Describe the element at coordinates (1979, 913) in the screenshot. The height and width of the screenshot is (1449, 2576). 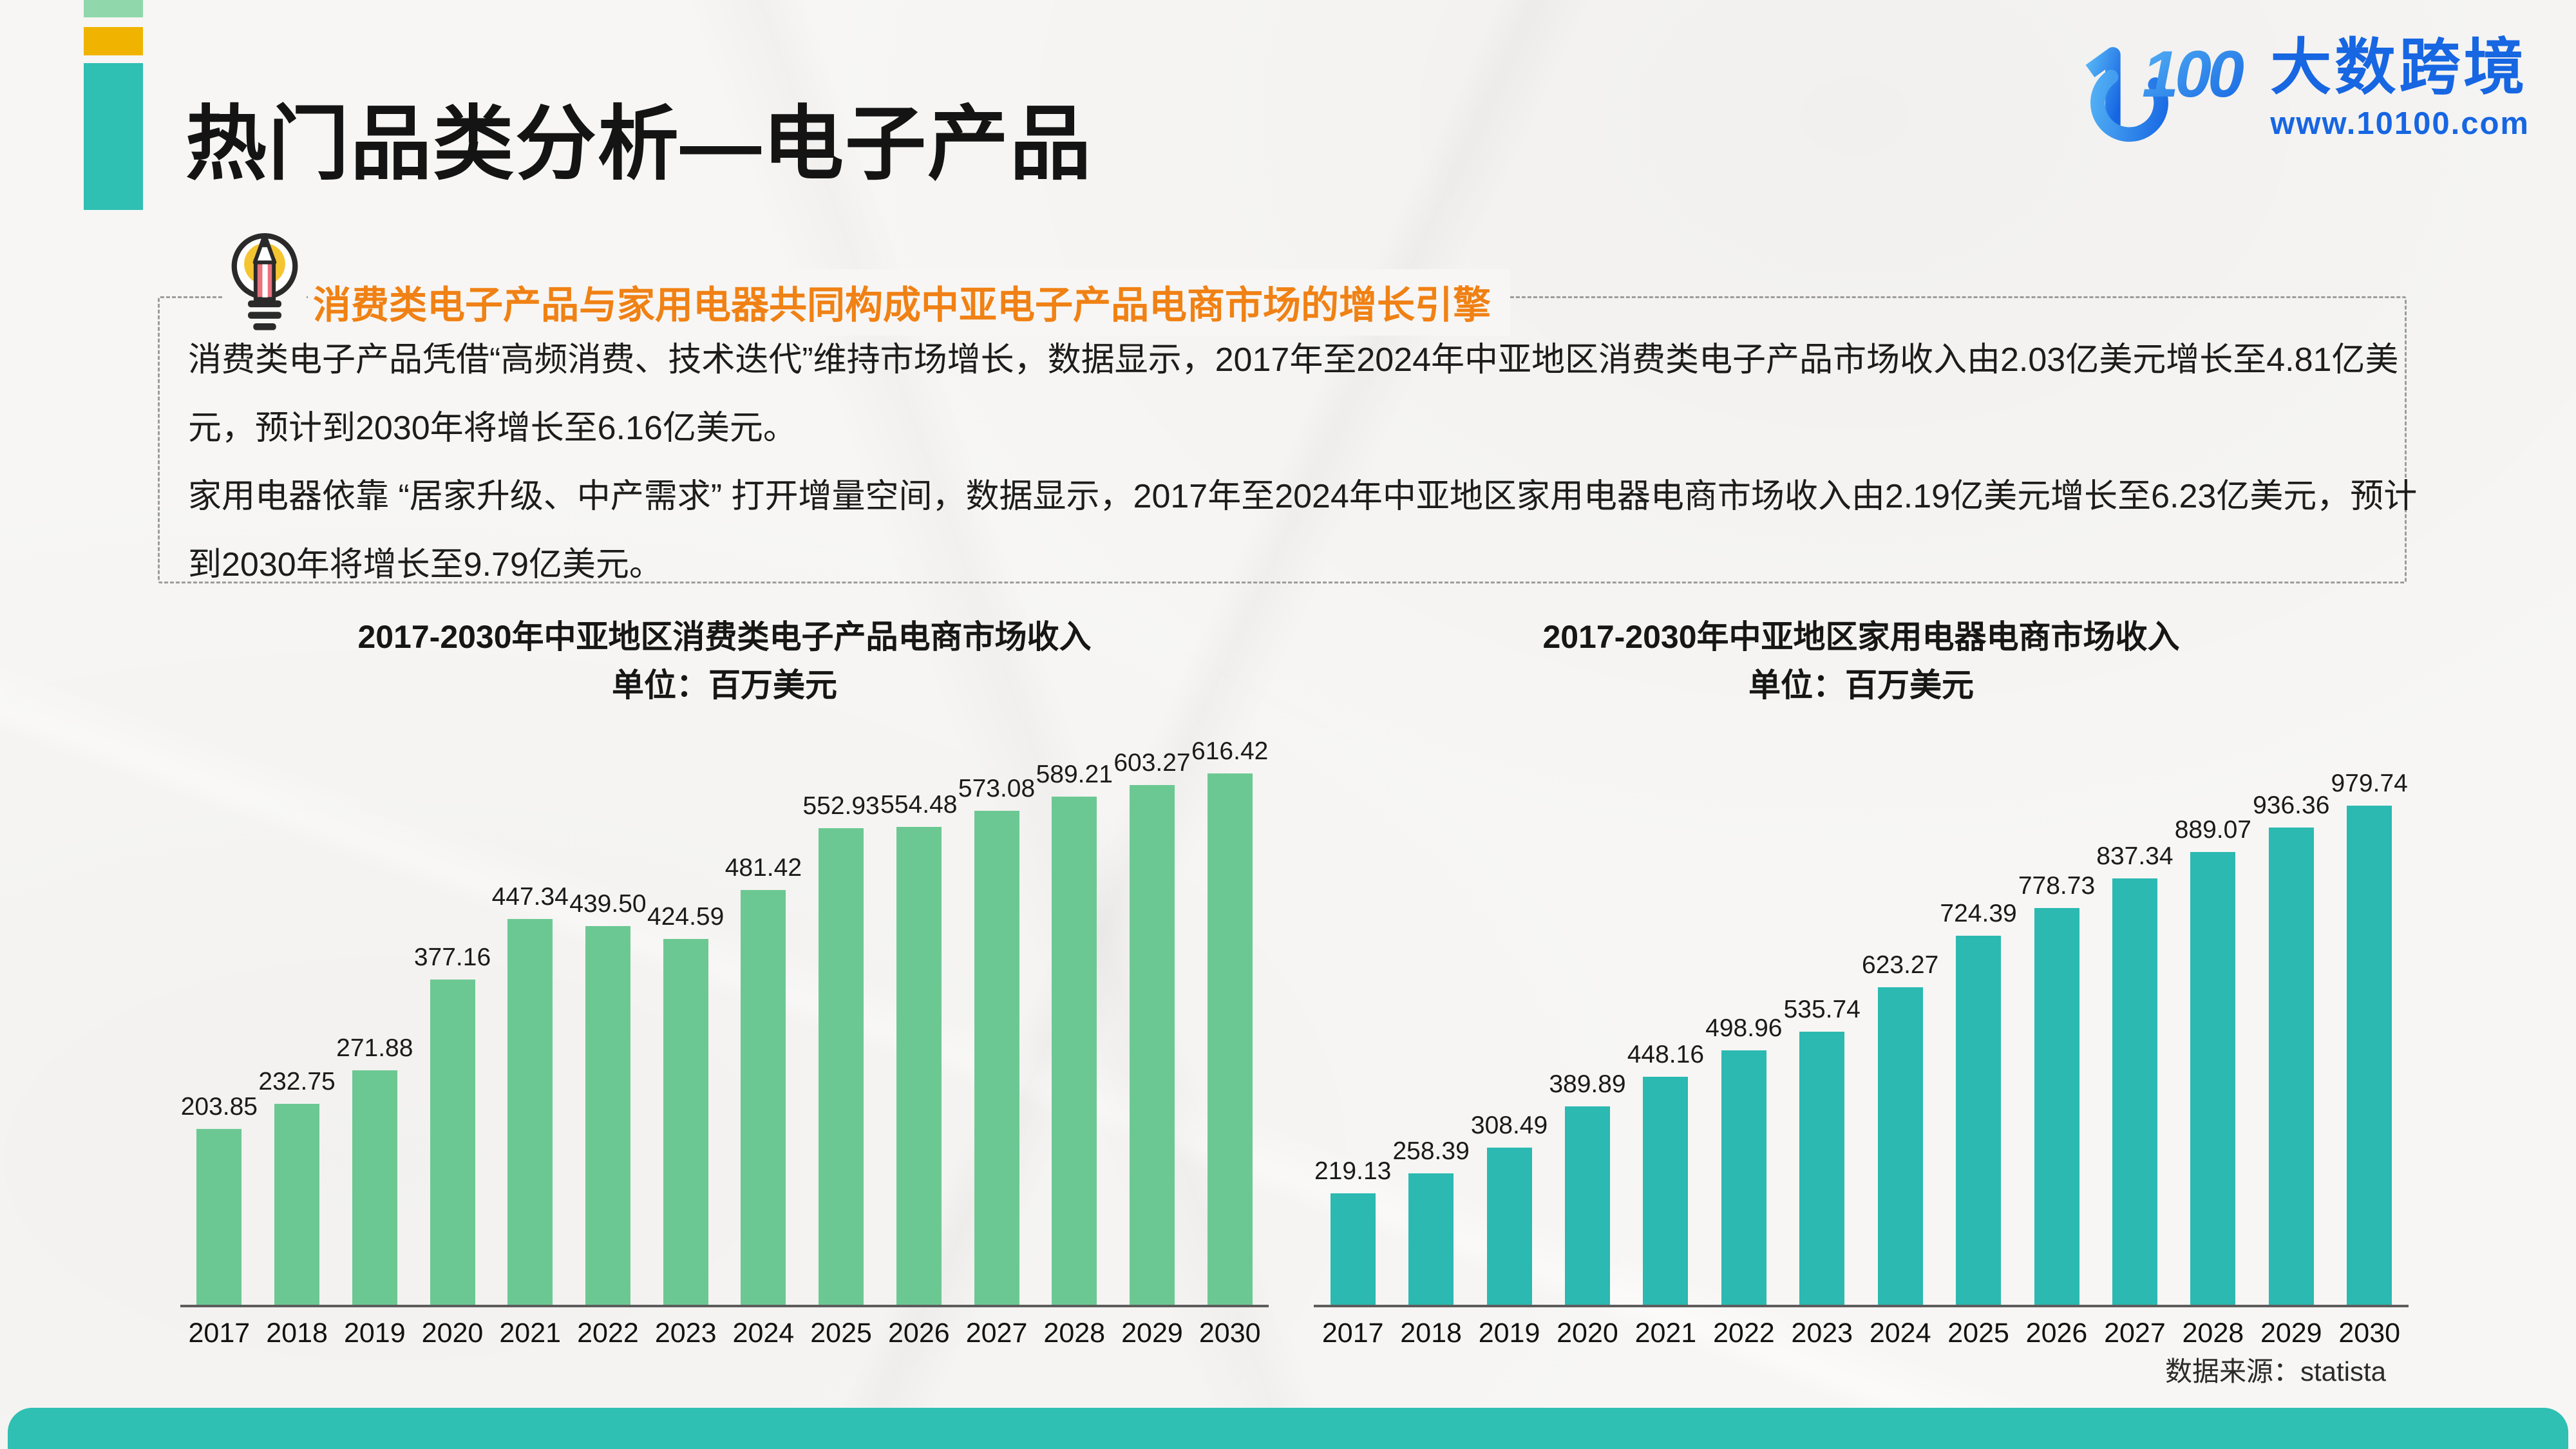
I see `bar-value-label: 724.39` at that location.